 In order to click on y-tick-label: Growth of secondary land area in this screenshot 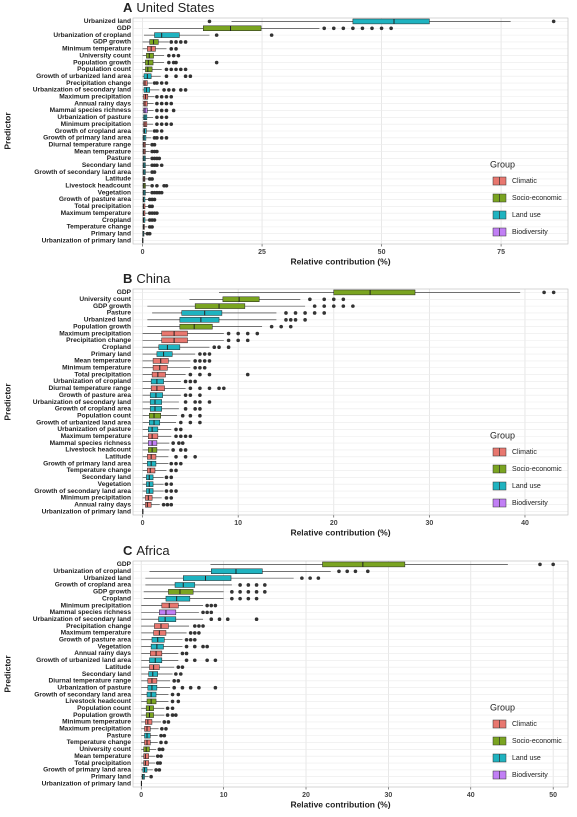, I will do `click(82, 172)`.